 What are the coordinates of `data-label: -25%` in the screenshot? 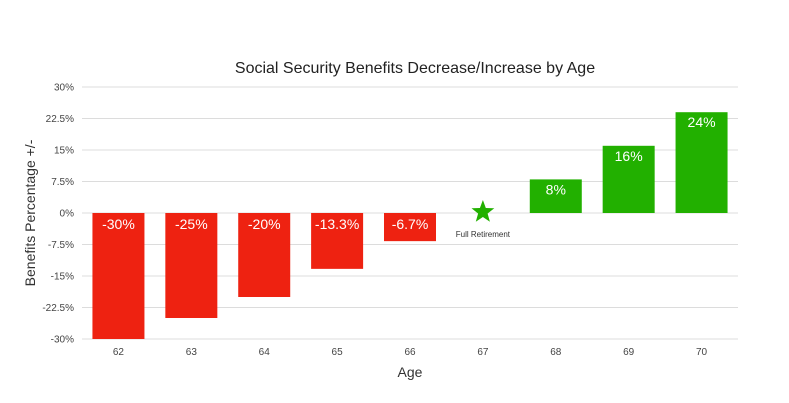 It's located at (191, 224).